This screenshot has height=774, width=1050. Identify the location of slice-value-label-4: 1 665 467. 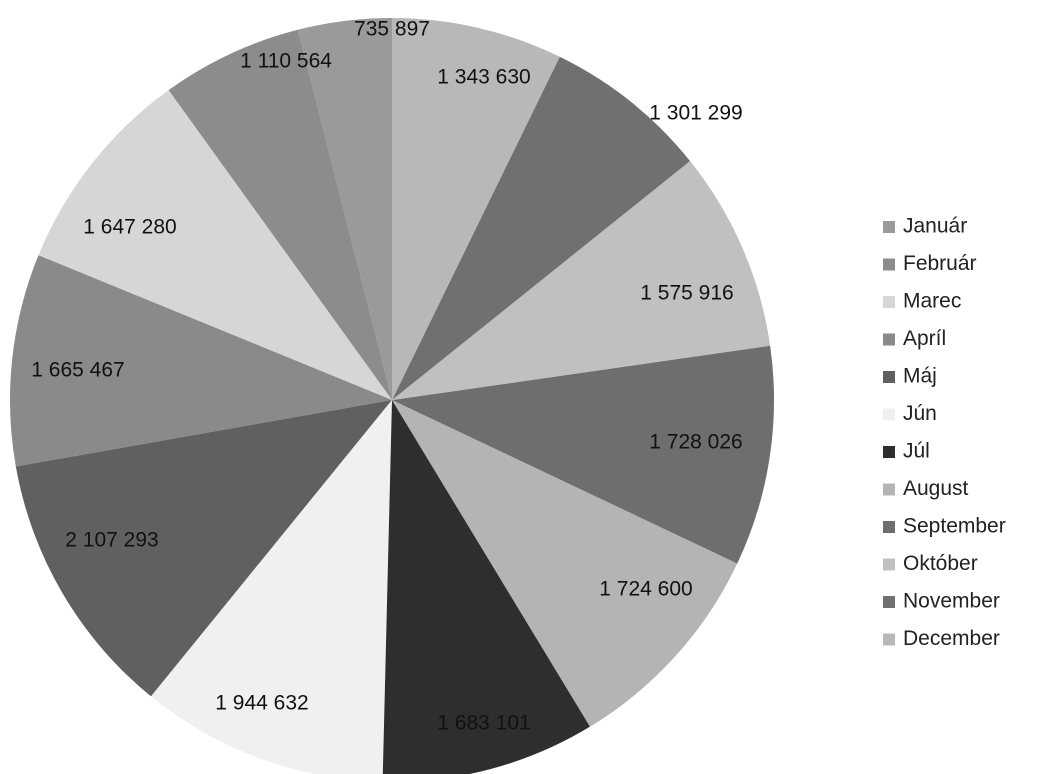
(77, 370).